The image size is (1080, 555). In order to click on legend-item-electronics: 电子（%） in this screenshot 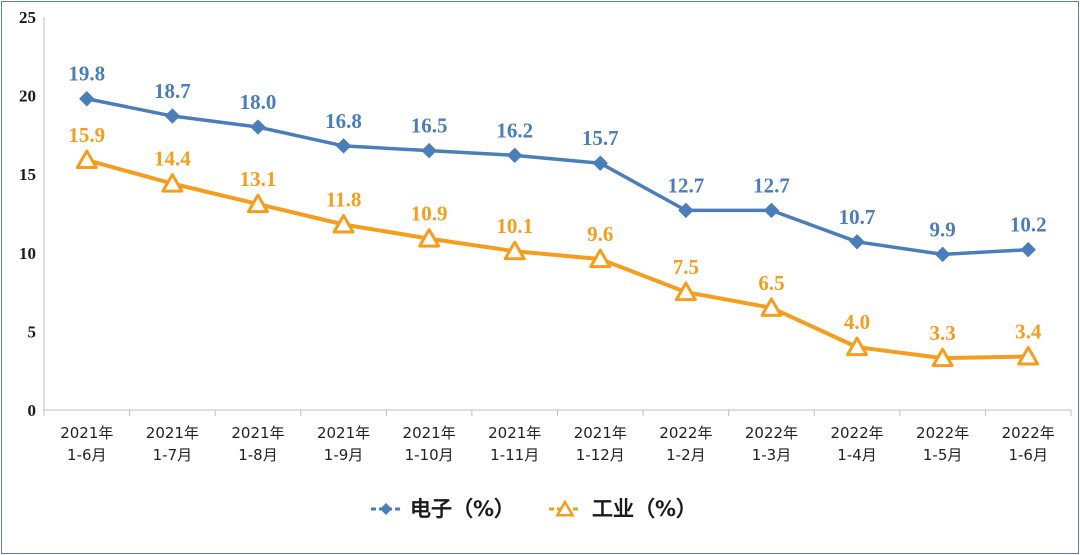, I will do `click(443, 509)`.